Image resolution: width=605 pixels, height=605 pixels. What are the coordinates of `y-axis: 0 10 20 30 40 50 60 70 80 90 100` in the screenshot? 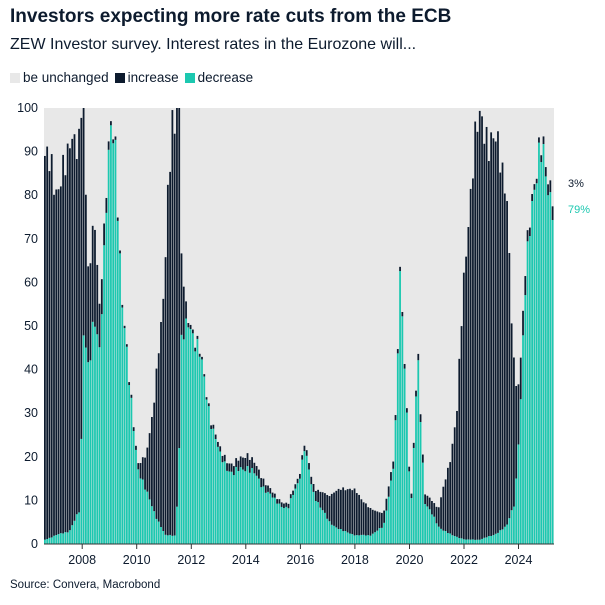 It's located at (27, 326).